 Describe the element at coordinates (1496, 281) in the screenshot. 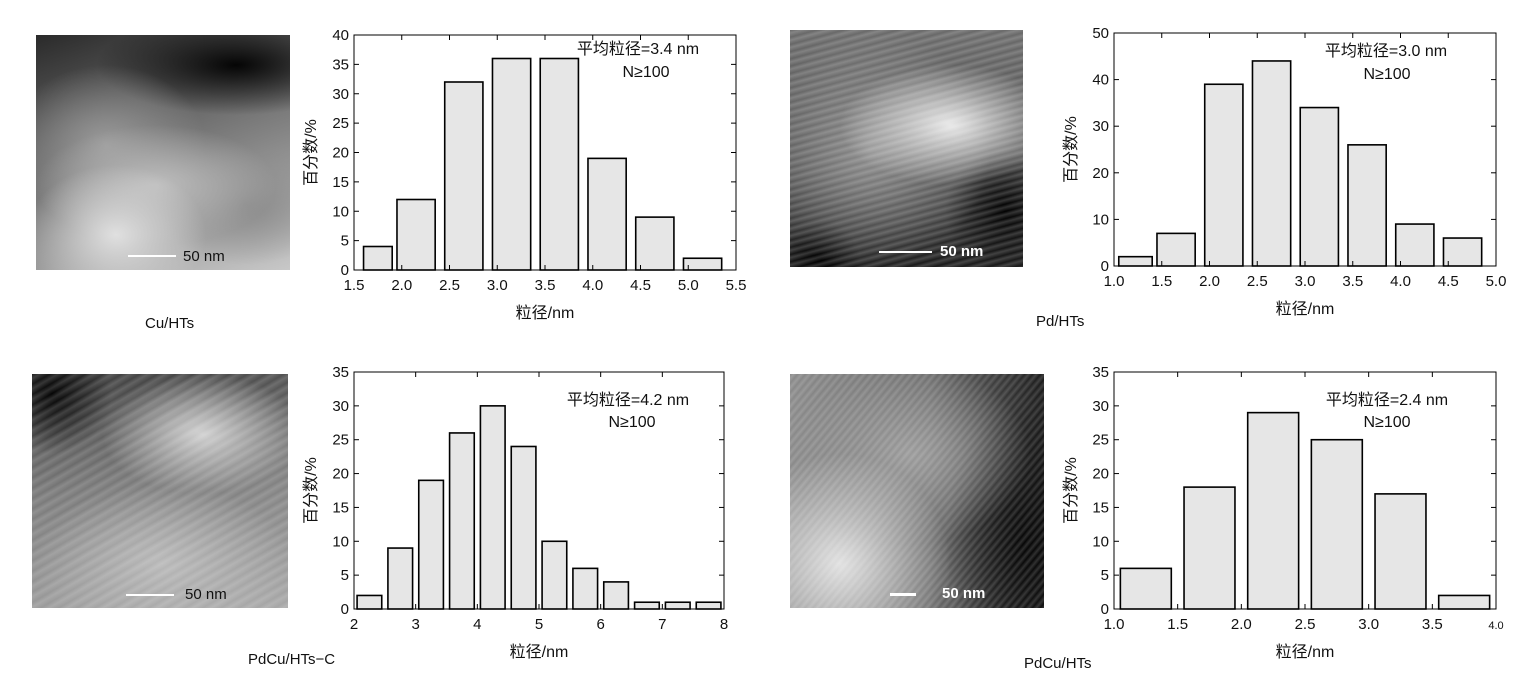

I see `x-tick-label: 5.0` at that location.